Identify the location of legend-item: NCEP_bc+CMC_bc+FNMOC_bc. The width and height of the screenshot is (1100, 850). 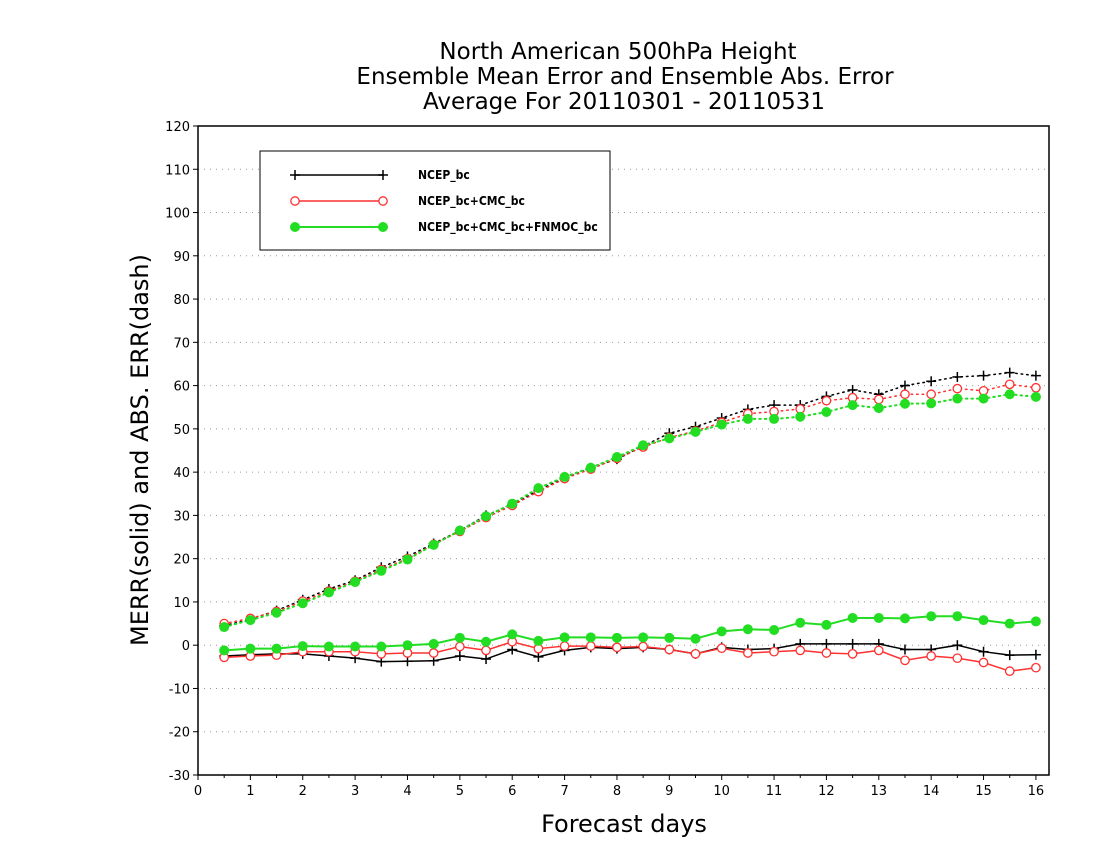
(444, 227).